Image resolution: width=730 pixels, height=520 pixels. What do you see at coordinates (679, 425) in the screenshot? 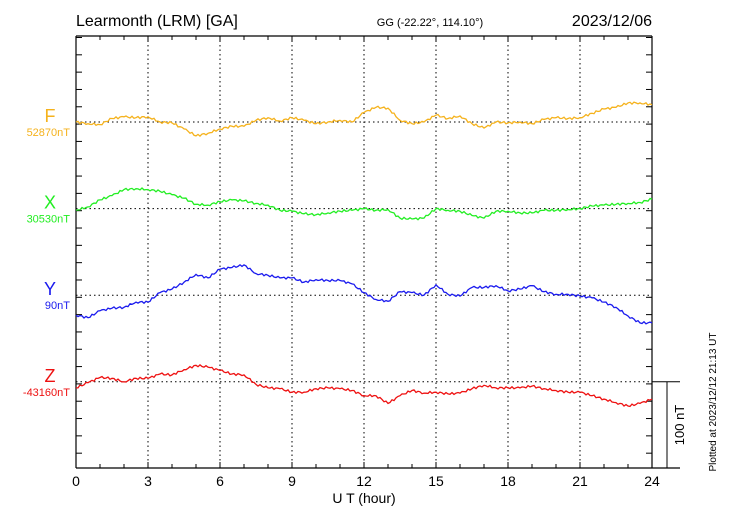
I see `scale-bar-label: 100 nT` at bounding box center [679, 425].